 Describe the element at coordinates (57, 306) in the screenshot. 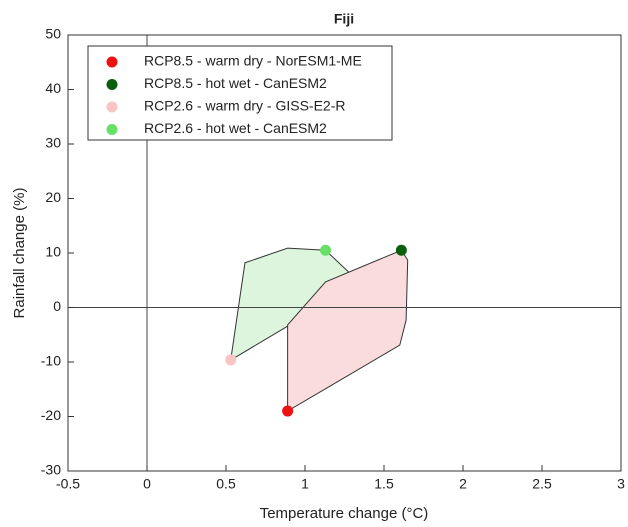

I see `y-tick-label: 0` at that location.